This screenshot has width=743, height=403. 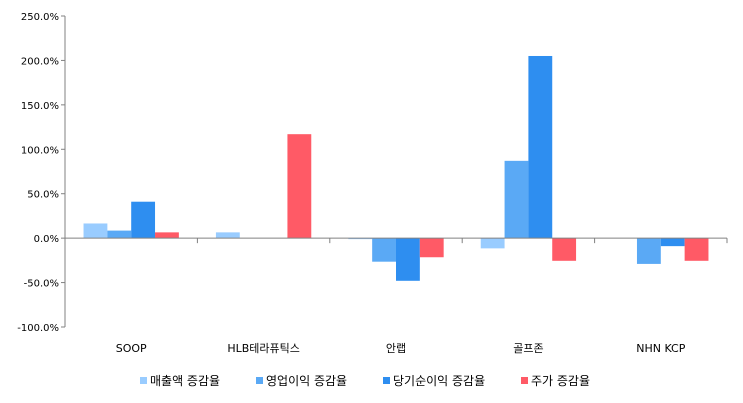 What do you see at coordinates (40, 17) in the screenshot?
I see `y-tick-label: 250.0%` at bounding box center [40, 17].